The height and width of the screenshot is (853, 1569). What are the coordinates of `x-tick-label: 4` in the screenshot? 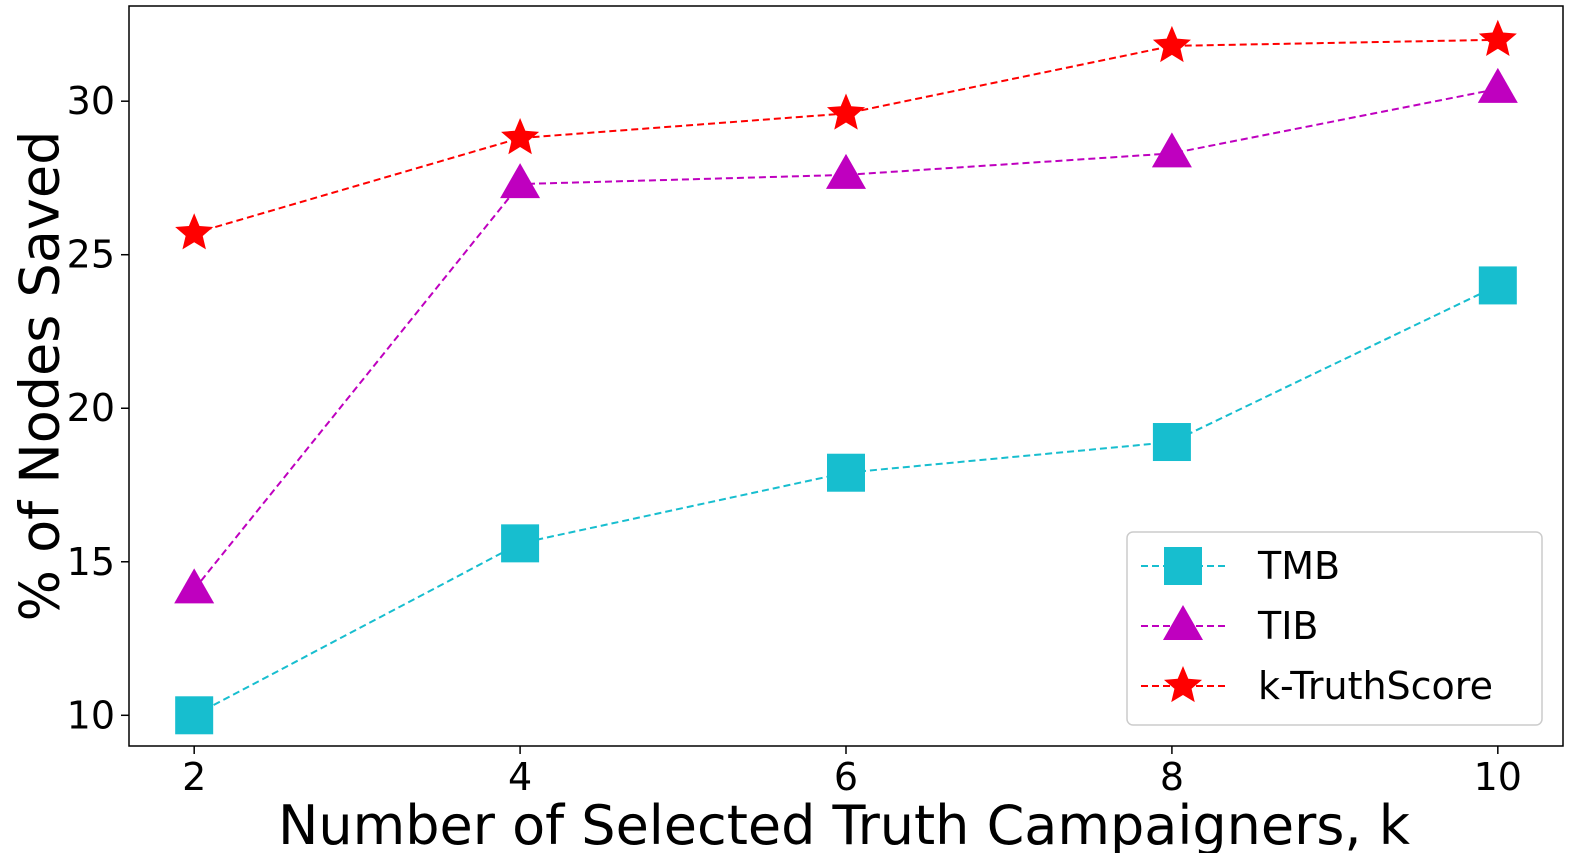 It's located at (520, 777).